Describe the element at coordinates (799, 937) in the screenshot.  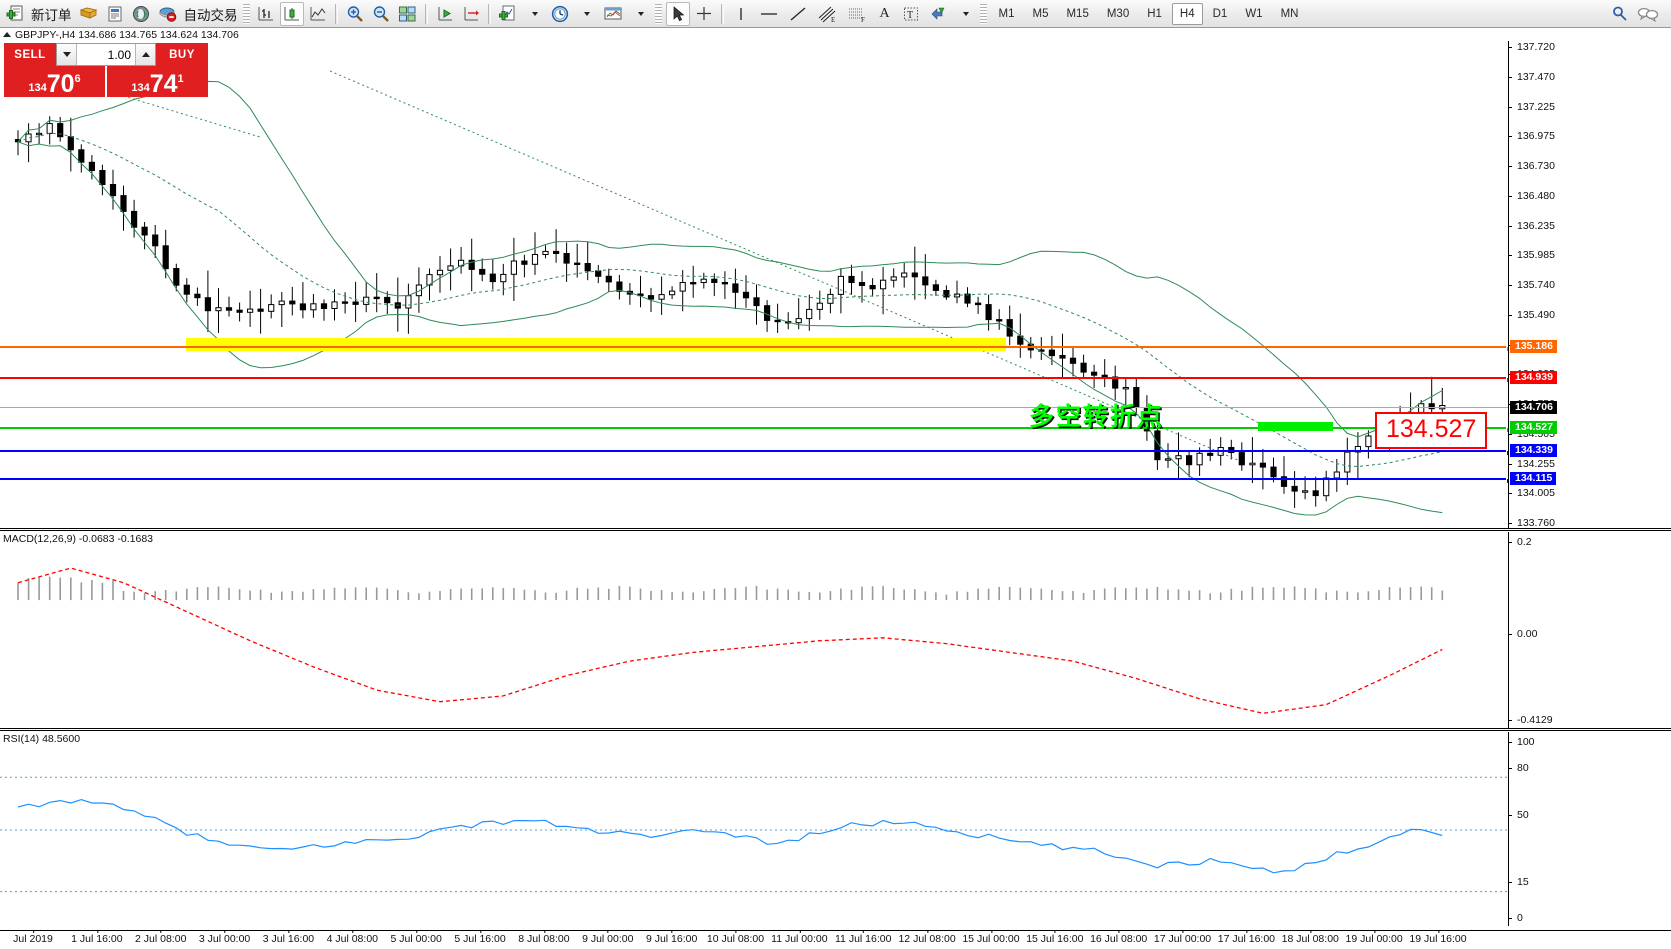
I see `time-axis-label: 11 Jul 00:00` at that location.